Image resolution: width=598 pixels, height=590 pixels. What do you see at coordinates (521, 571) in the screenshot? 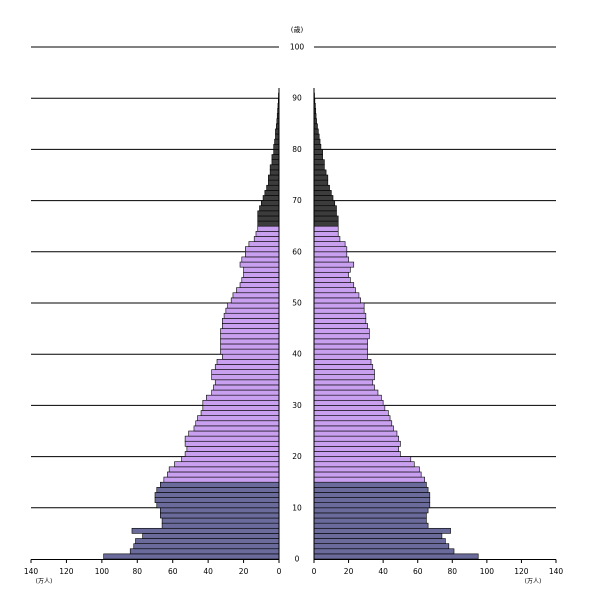
I see `right-x-tick-label-120: 120` at bounding box center [521, 571].